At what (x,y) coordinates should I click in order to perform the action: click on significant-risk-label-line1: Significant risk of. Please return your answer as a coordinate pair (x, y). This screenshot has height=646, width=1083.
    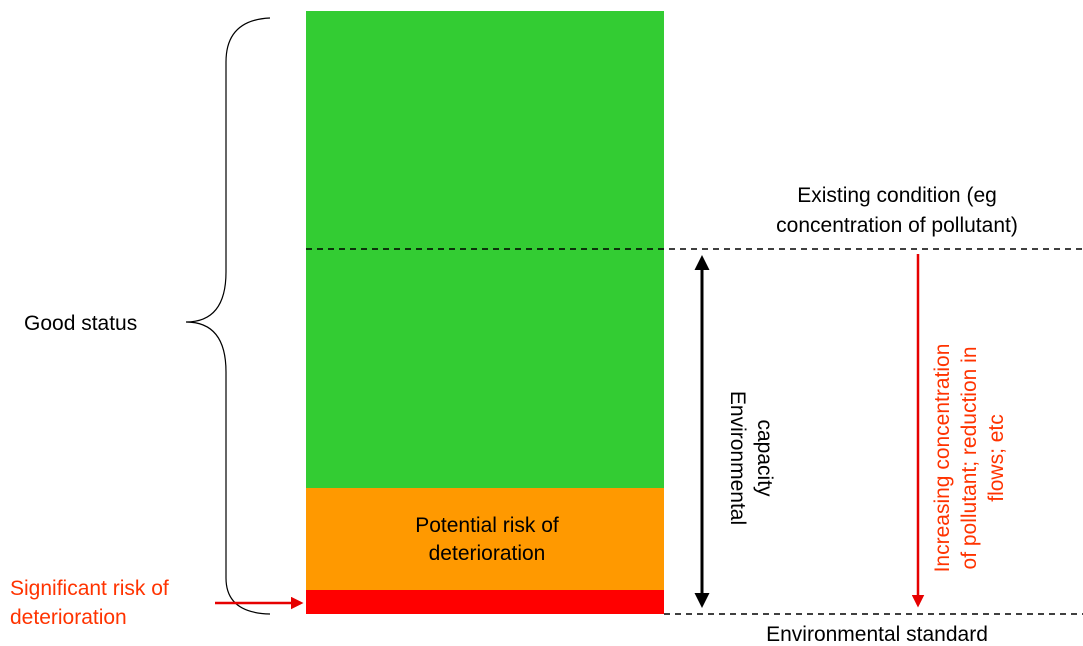
    Looking at the image, I should click on (89, 588).